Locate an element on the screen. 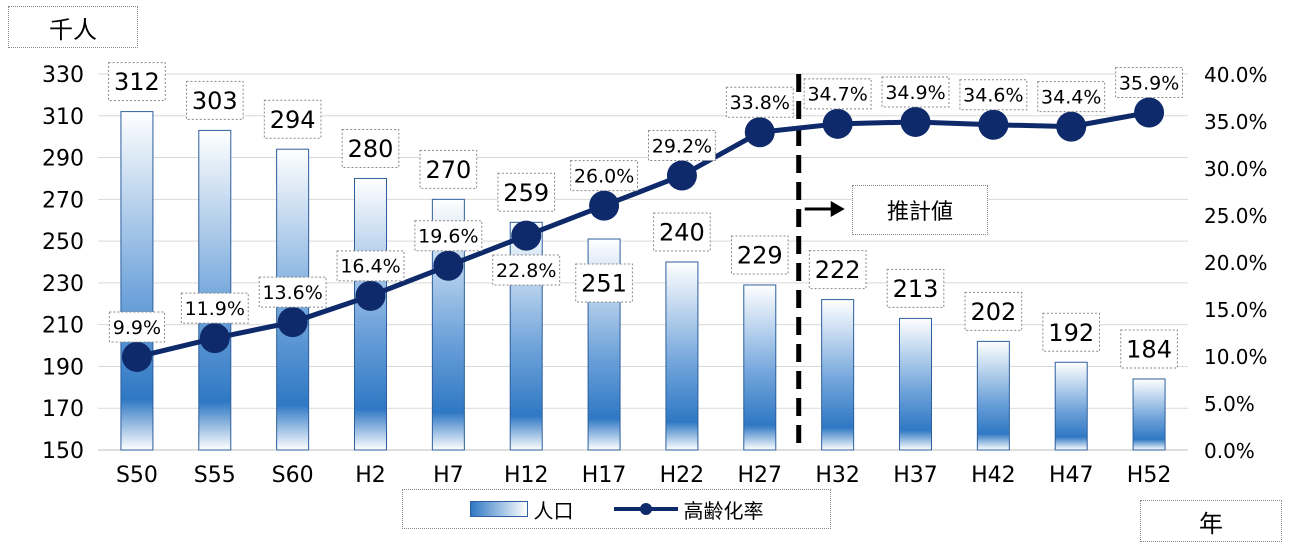 The image size is (1289, 542). y-right-tick-label: 35.0% is located at coordinates (1236, 122).